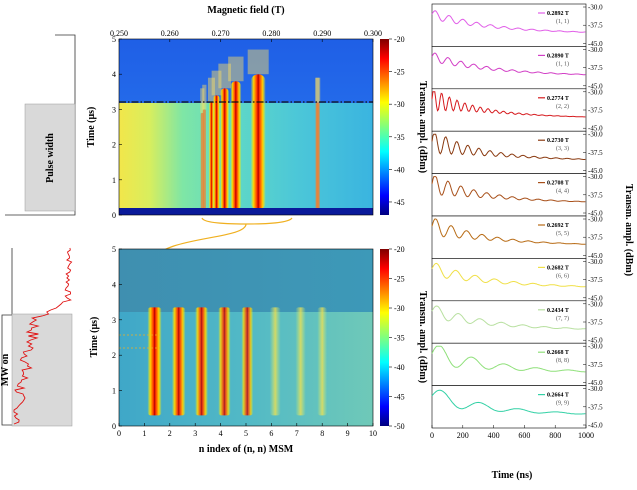  Describe the element at coordinates (246, 211) in the screenshot. I see `top-bottom-band` at that location.